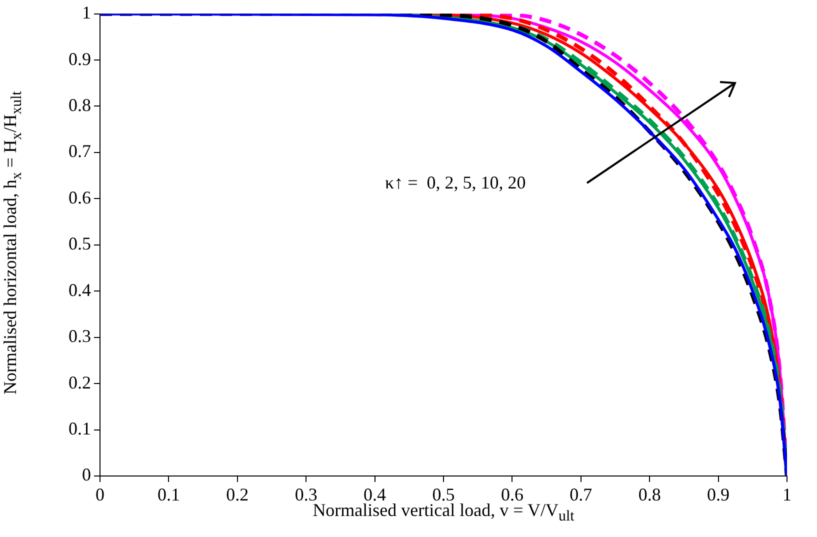 This screenshot has height=537, width=817. I want to click on x-tick-label: 0.1, so click(168, 494).